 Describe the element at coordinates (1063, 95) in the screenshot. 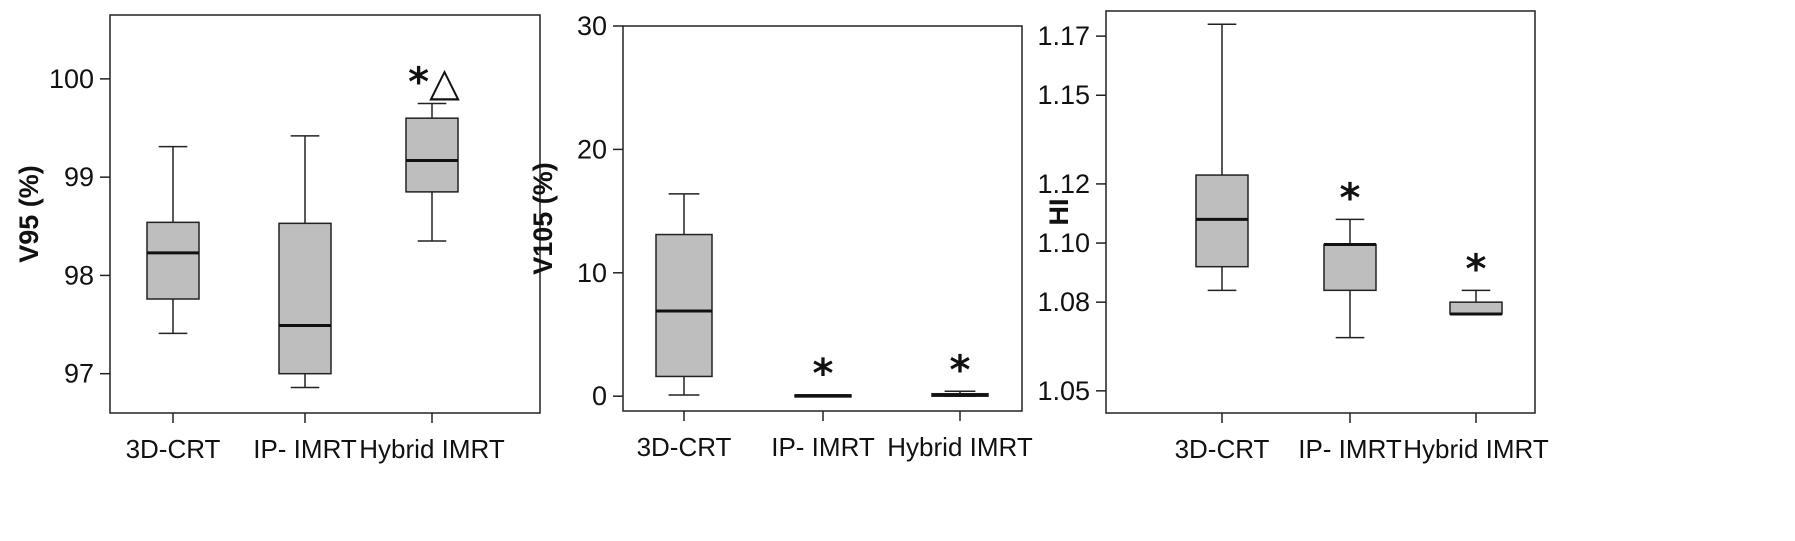

I see `y-tick-label: 1.15` at that location.